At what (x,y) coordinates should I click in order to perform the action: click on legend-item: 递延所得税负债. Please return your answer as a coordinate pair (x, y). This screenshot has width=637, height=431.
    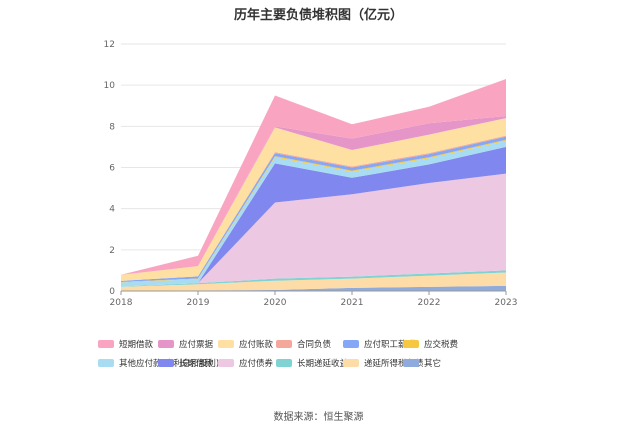
    Looking at the image, I should click on (383, 363).